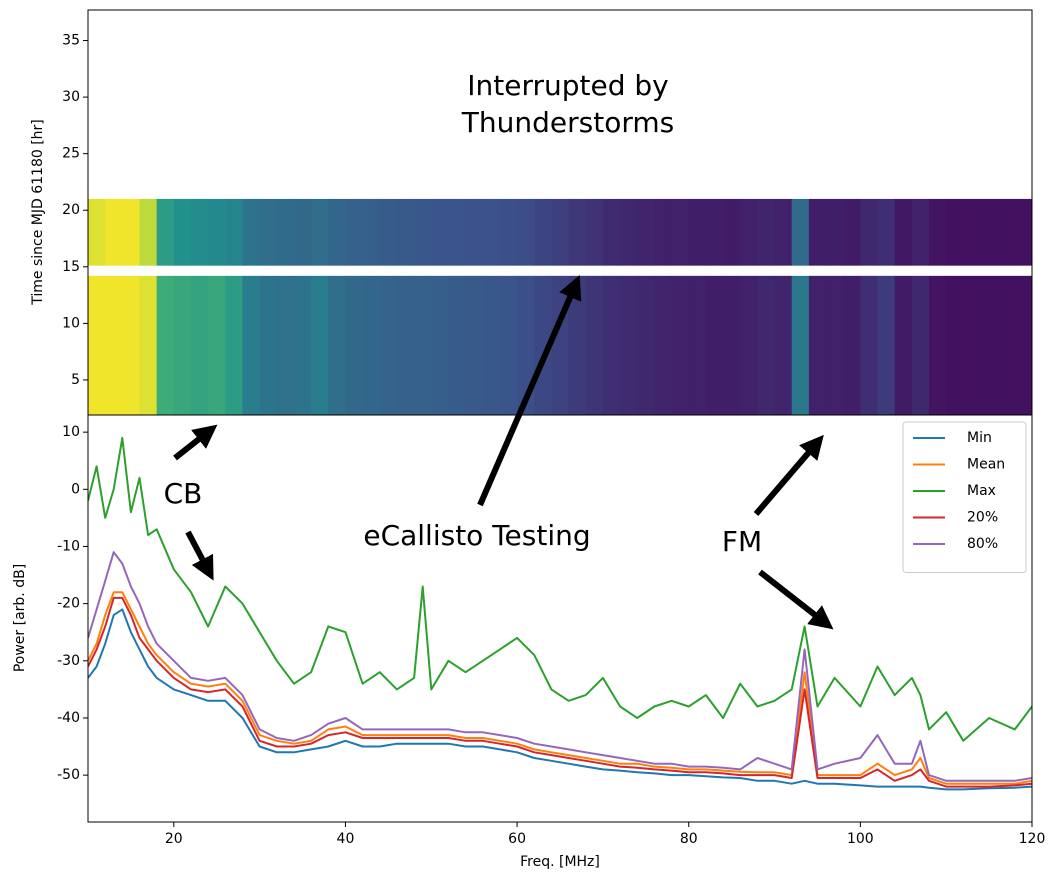 Image resolution: width=1054 pixels, height=880 pixels. What do you see at coordinates (1032, 839) in the screenshot?
I see `x-tick-label: 120` at bounding box center [1032, 839].